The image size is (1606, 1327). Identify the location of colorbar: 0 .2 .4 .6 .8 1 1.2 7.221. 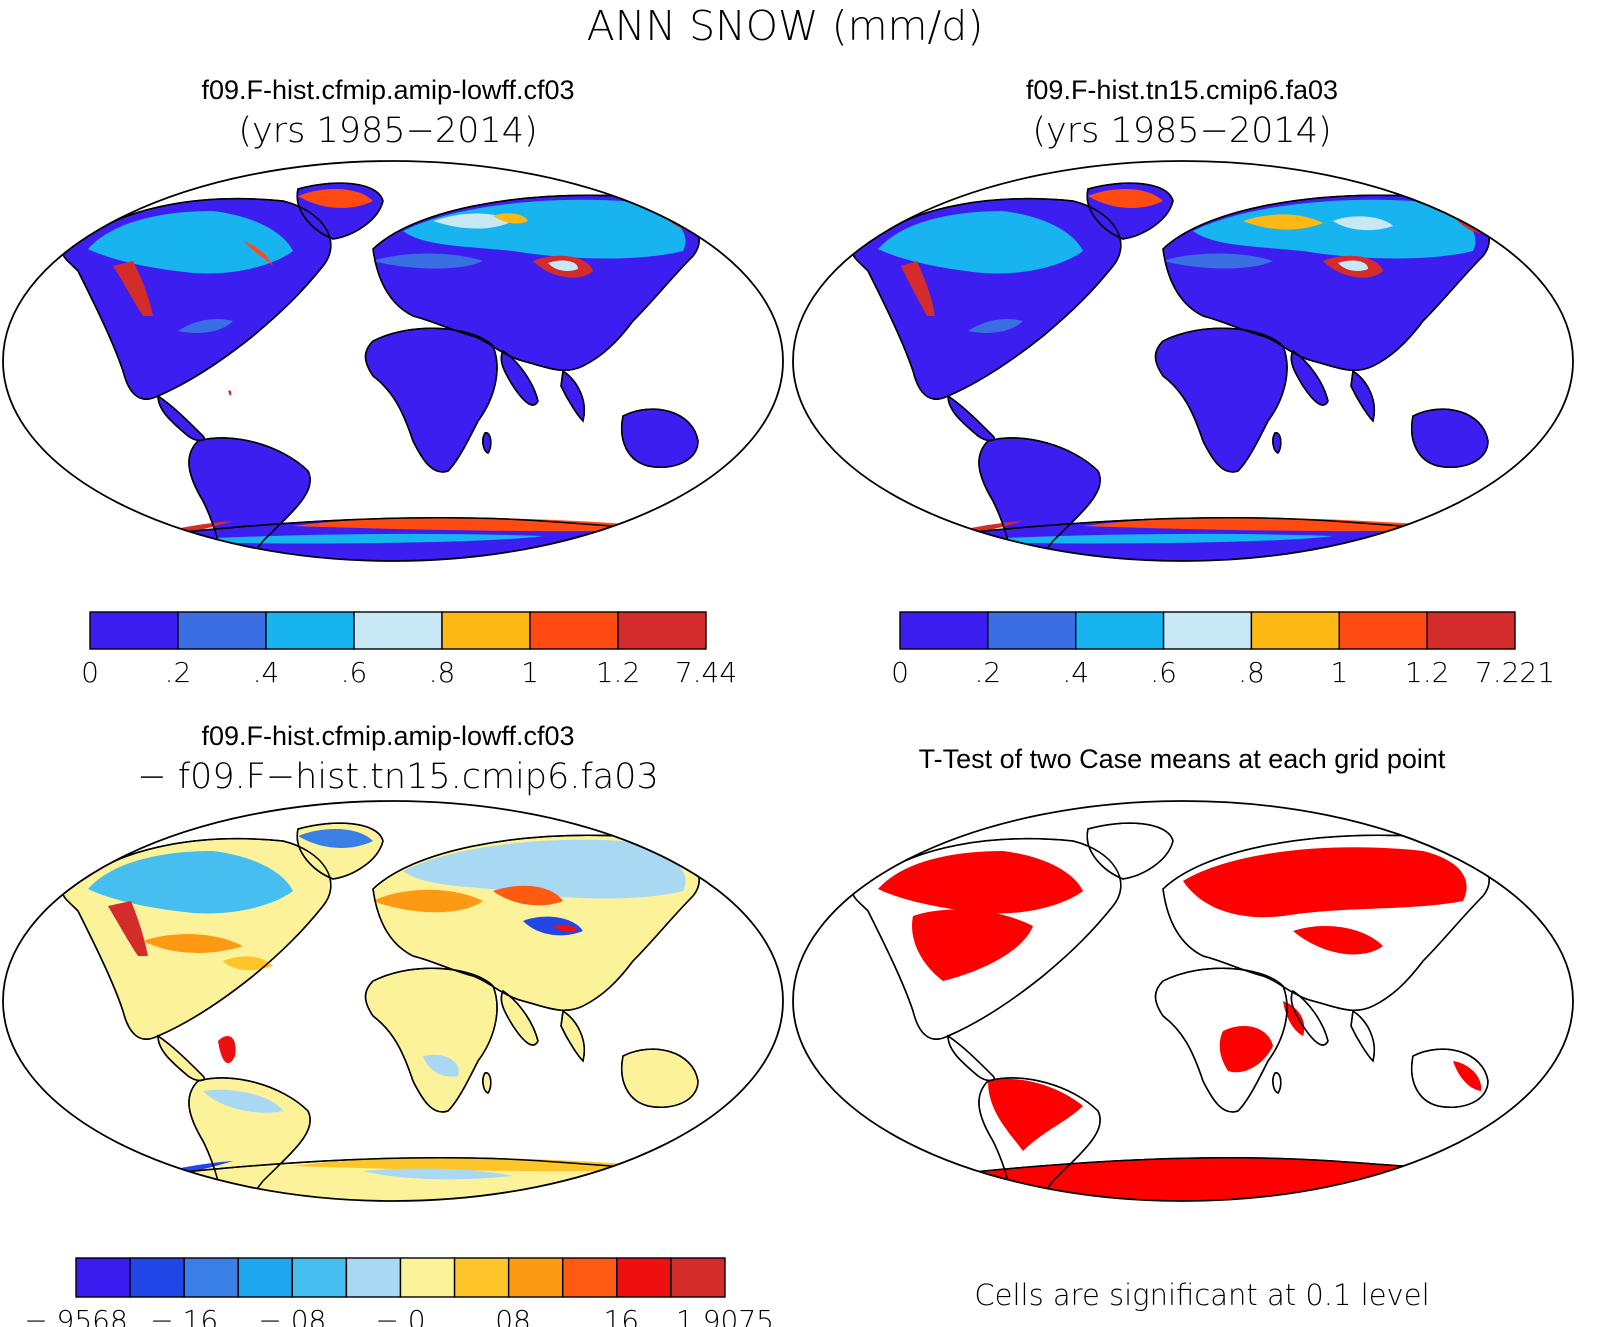
(1223, 650).